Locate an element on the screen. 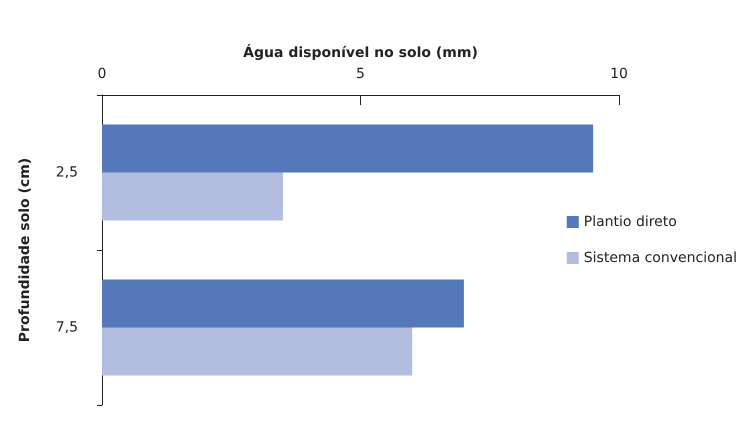 The height and width of the screenshot is (435, 746). x-tick-label: 0 is located at coordinates (102, 74).